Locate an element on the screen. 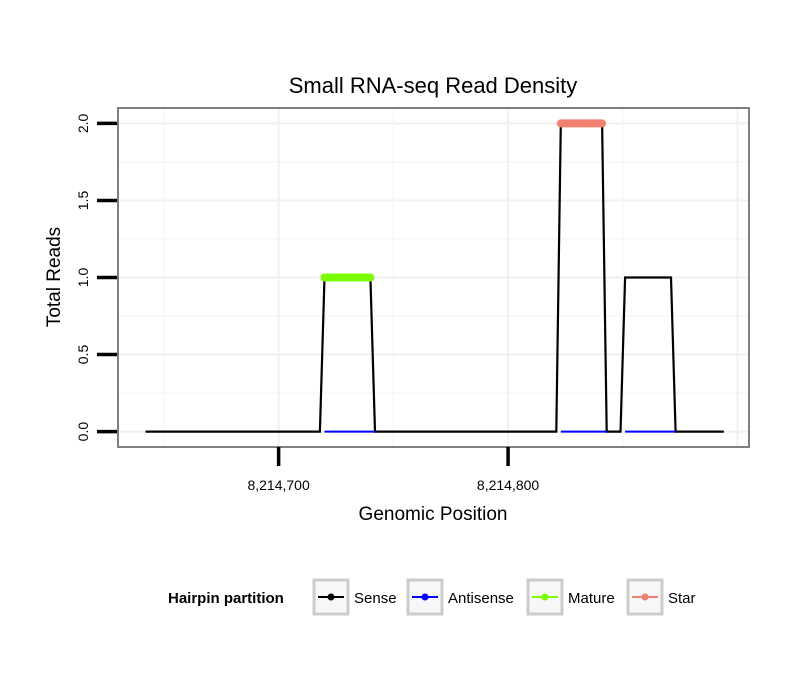 Image resolution: width=810 pixels, height=690 pixels. legend-label-mature: Mature is located at coordinates (591, 598).